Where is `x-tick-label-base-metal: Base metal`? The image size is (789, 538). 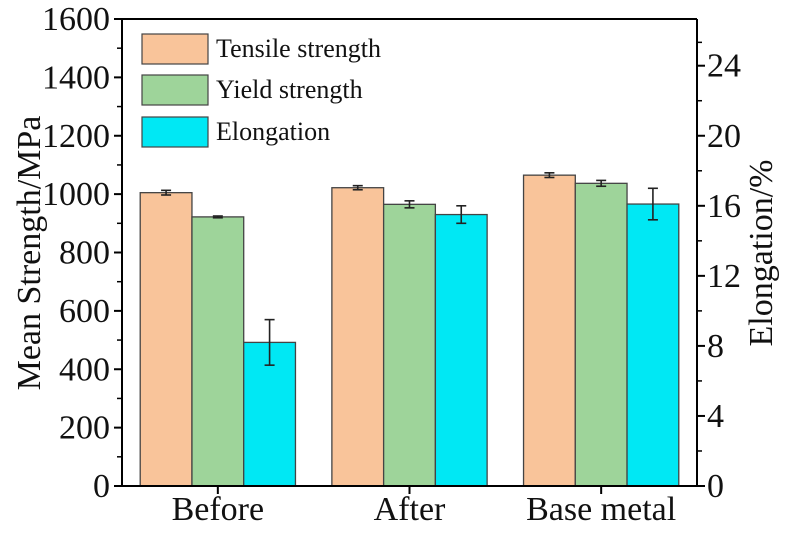
x-tick-label-base-metal: Base metal is located at coordinates (601, 509).